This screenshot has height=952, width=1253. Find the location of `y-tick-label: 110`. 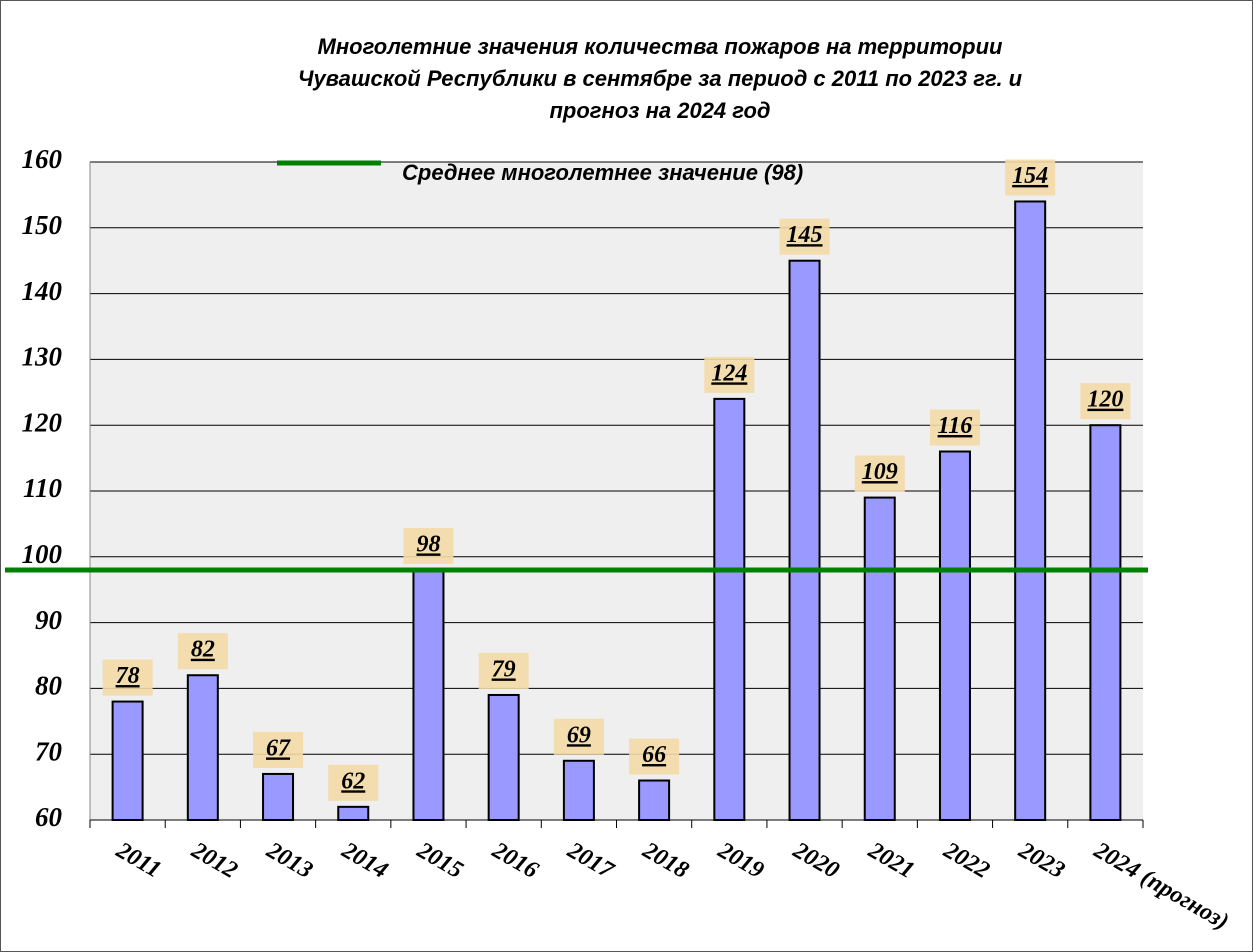

y-tick-label: 110 is located at coordinates (43, 488).